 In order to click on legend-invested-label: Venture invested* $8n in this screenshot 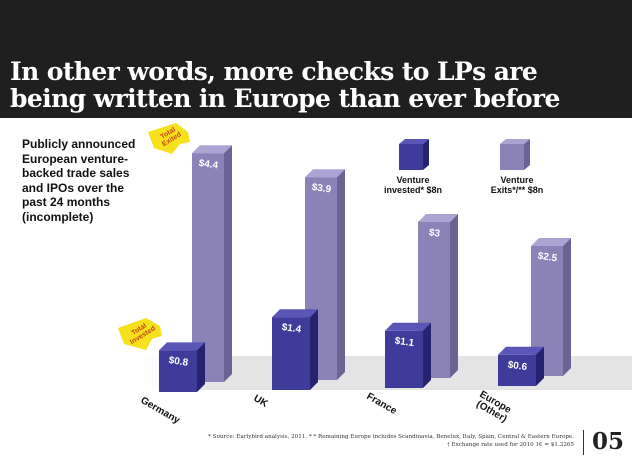, I will do `click(413, 185)`.